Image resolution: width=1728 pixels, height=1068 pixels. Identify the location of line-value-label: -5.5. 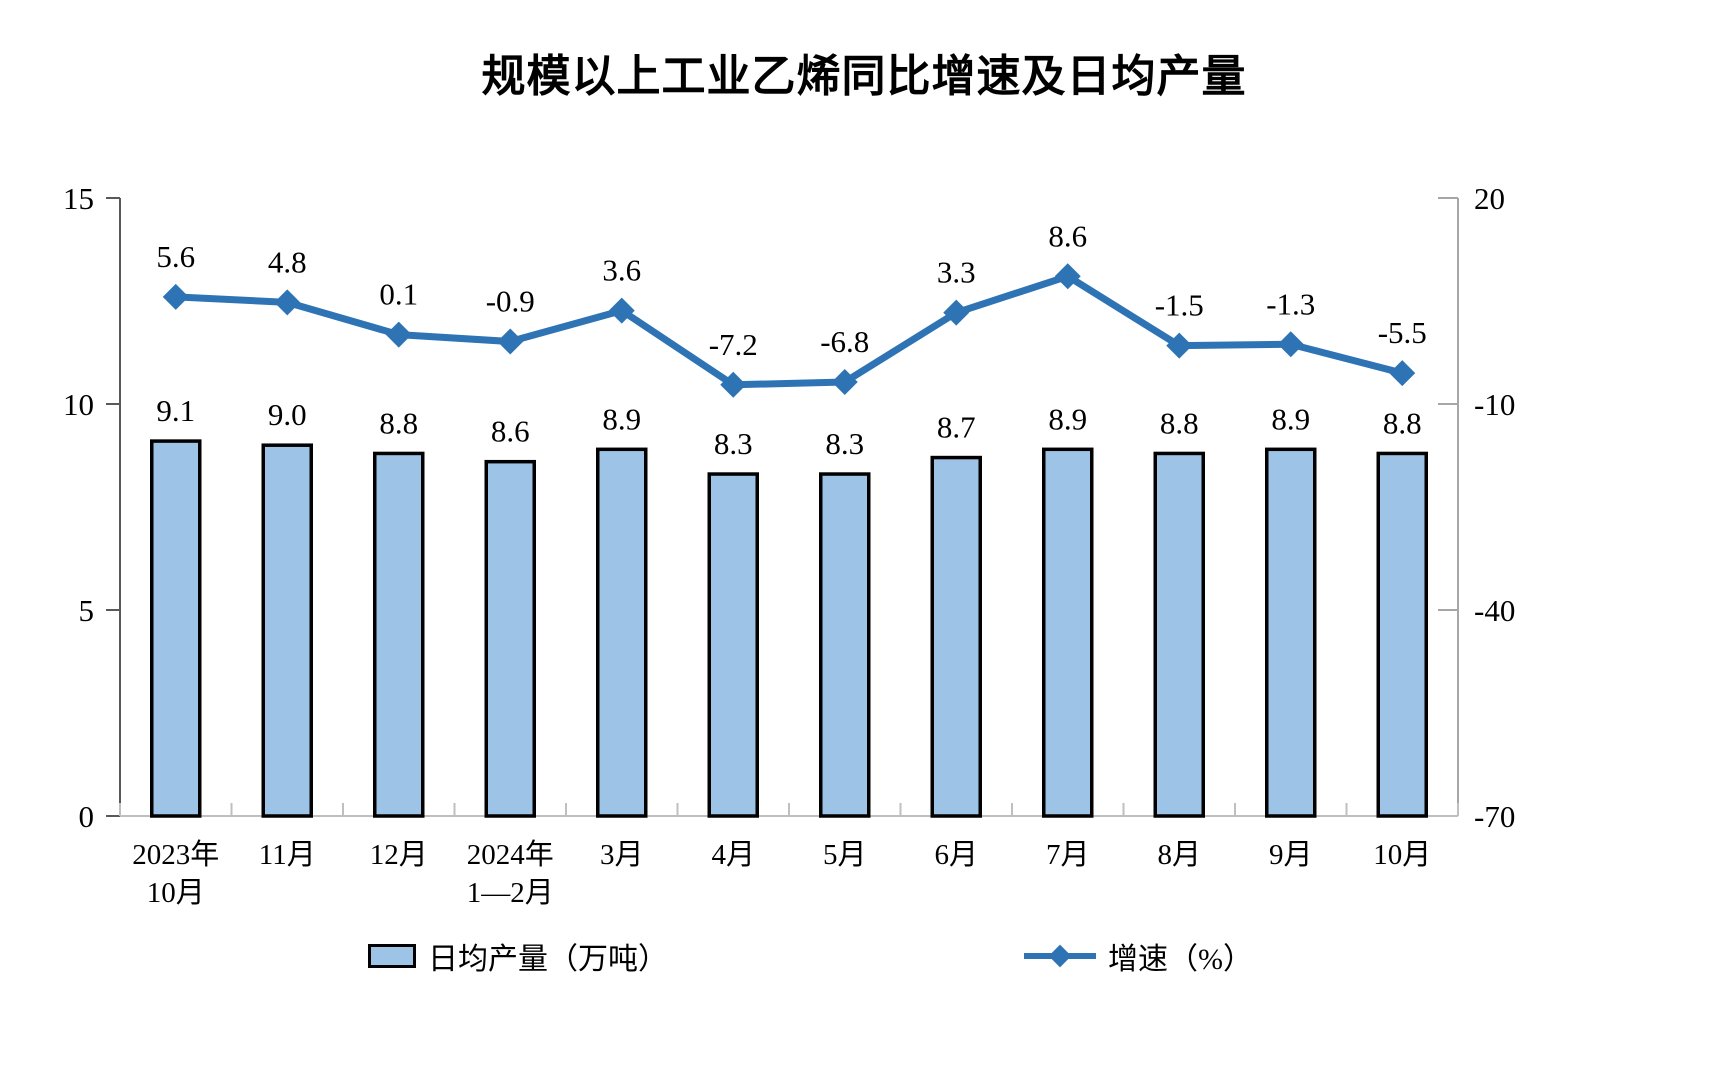
(1402, 332).